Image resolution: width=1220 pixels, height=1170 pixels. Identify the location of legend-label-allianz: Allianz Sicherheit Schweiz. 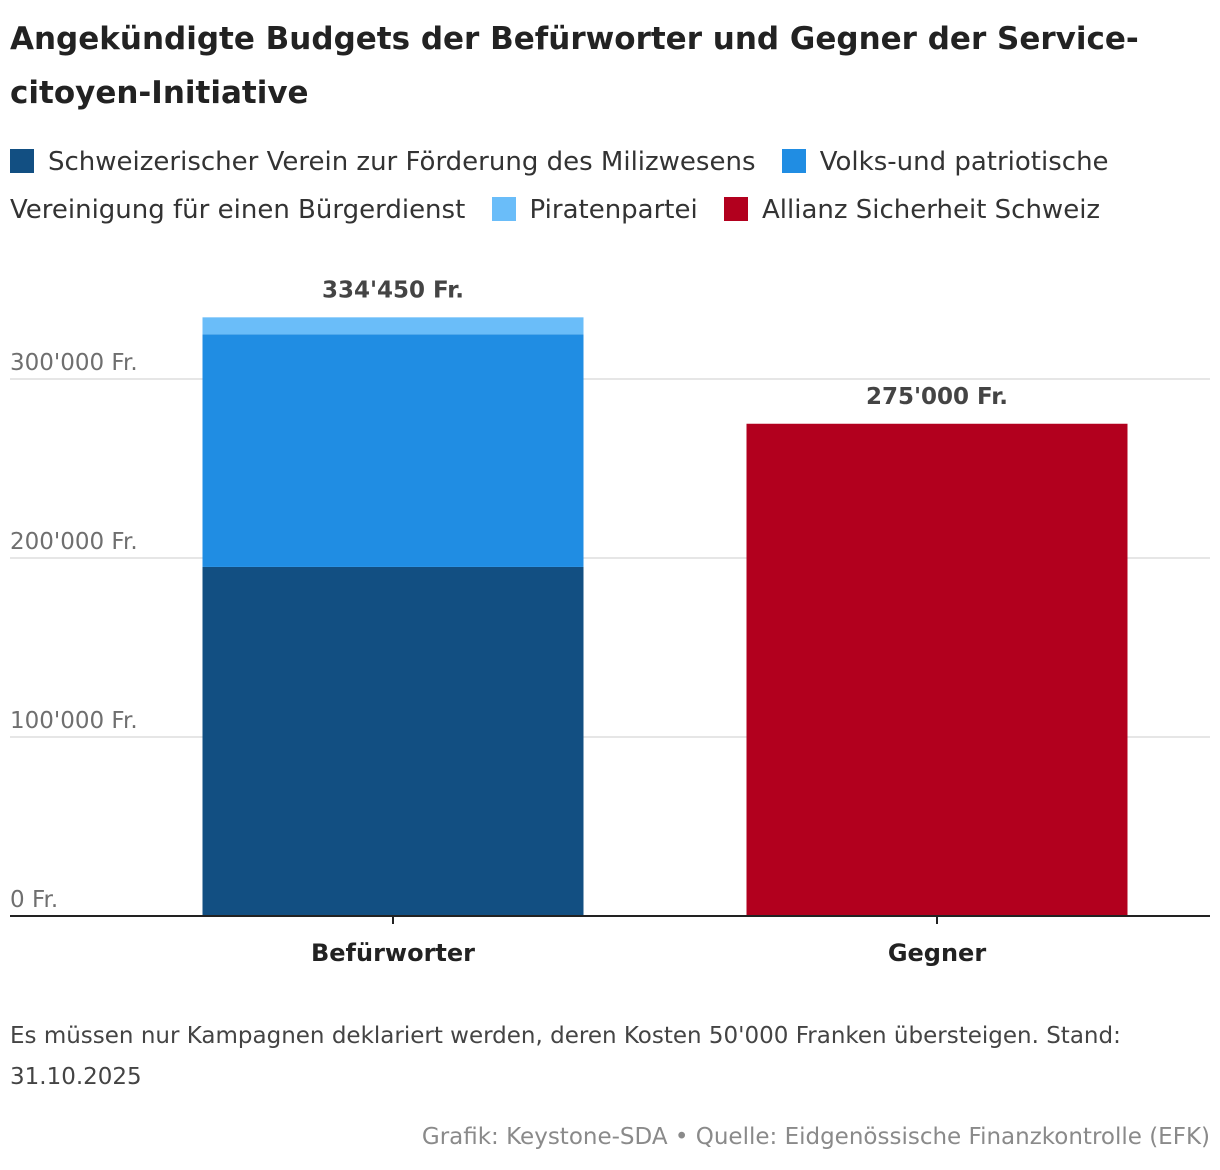
(931, 210).